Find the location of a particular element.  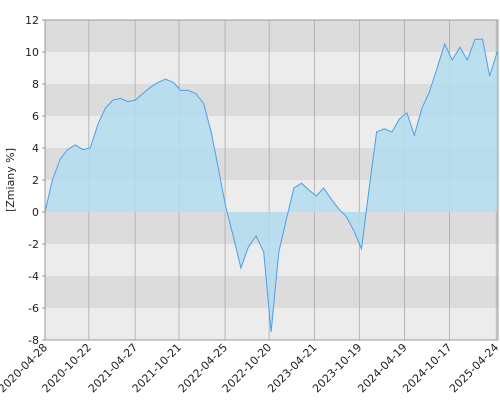

x-tick-label: 2025-04-24 is located at coordinates (473, 368).